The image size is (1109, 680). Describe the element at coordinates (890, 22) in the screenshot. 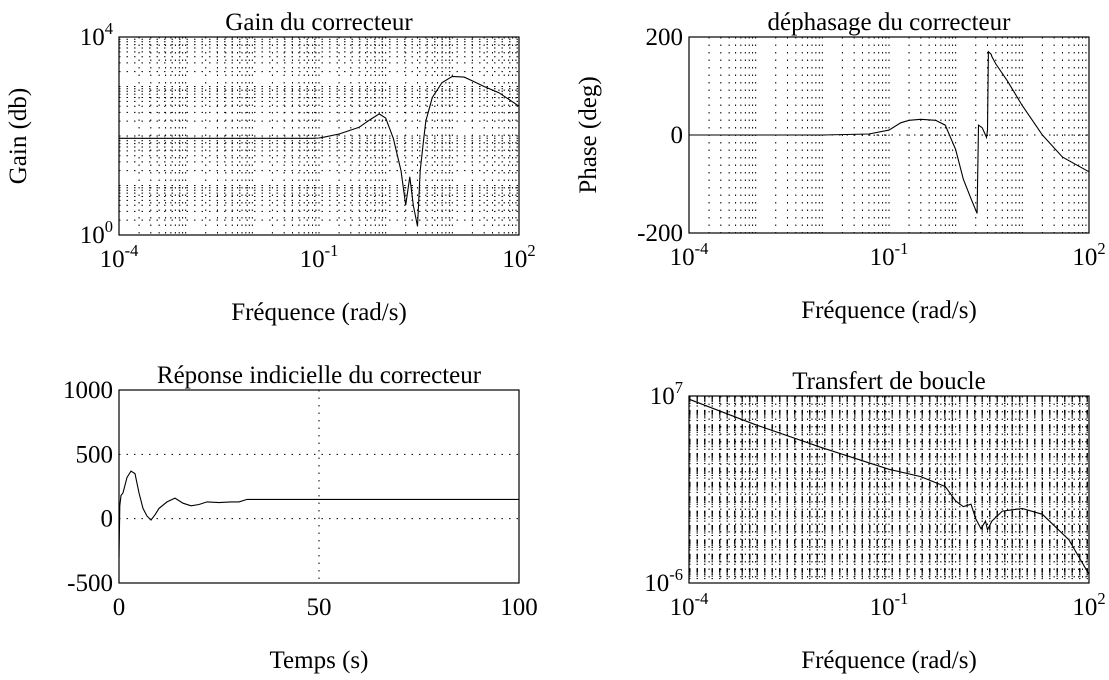

I see `chart-title: déphasage du correcteur` at that location.